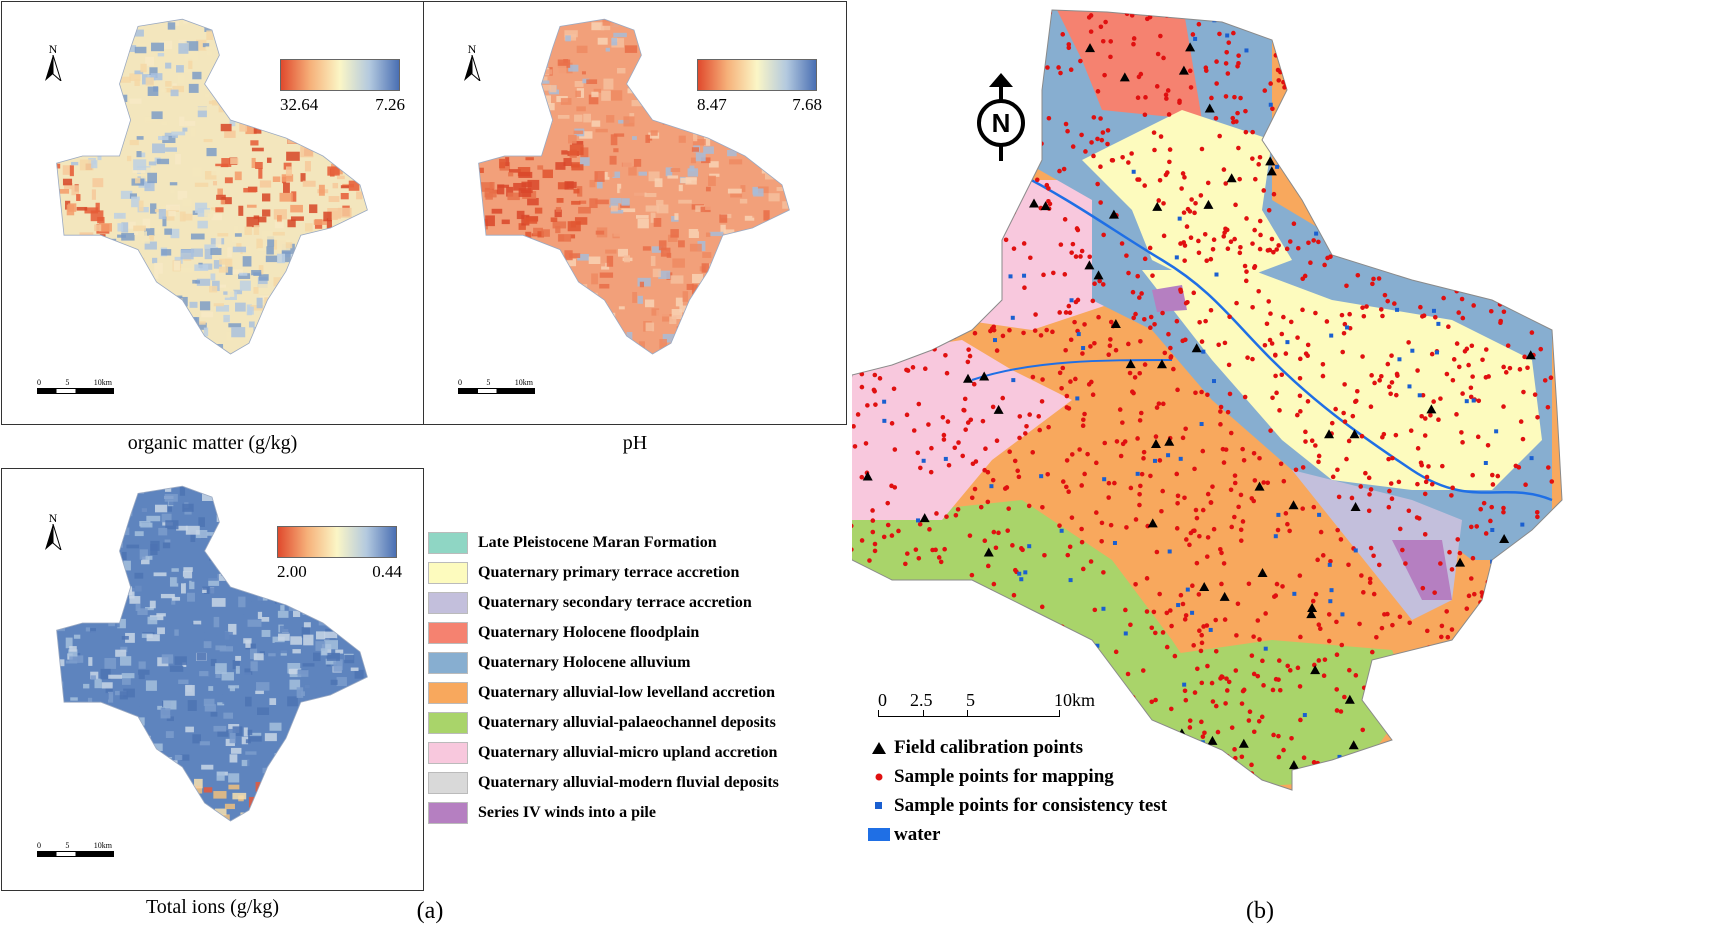  What do you see at coordinates (988, 747) in the screenshot?
I see `legend-label: Field calibration points` at bounding box center [988, 747].